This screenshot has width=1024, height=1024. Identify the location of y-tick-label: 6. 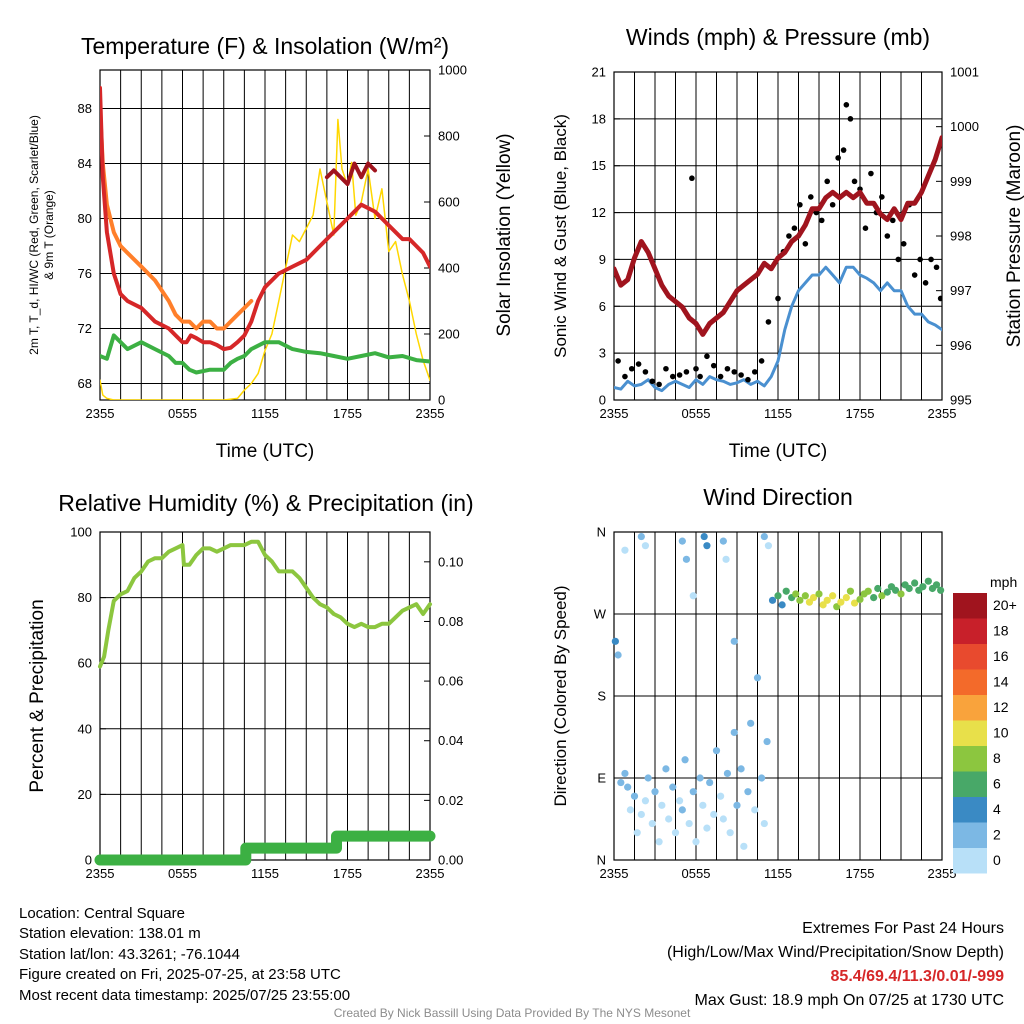
(602, 306).